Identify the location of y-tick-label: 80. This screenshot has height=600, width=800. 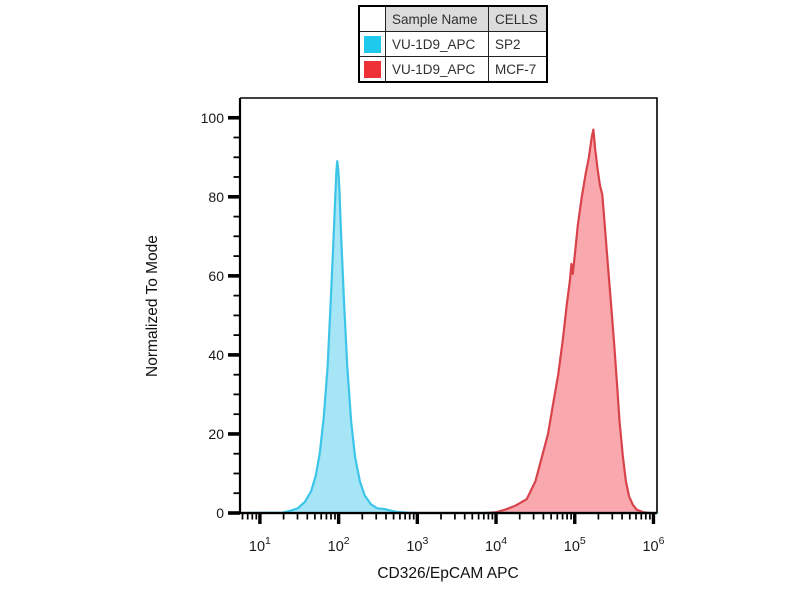
(216, 197).